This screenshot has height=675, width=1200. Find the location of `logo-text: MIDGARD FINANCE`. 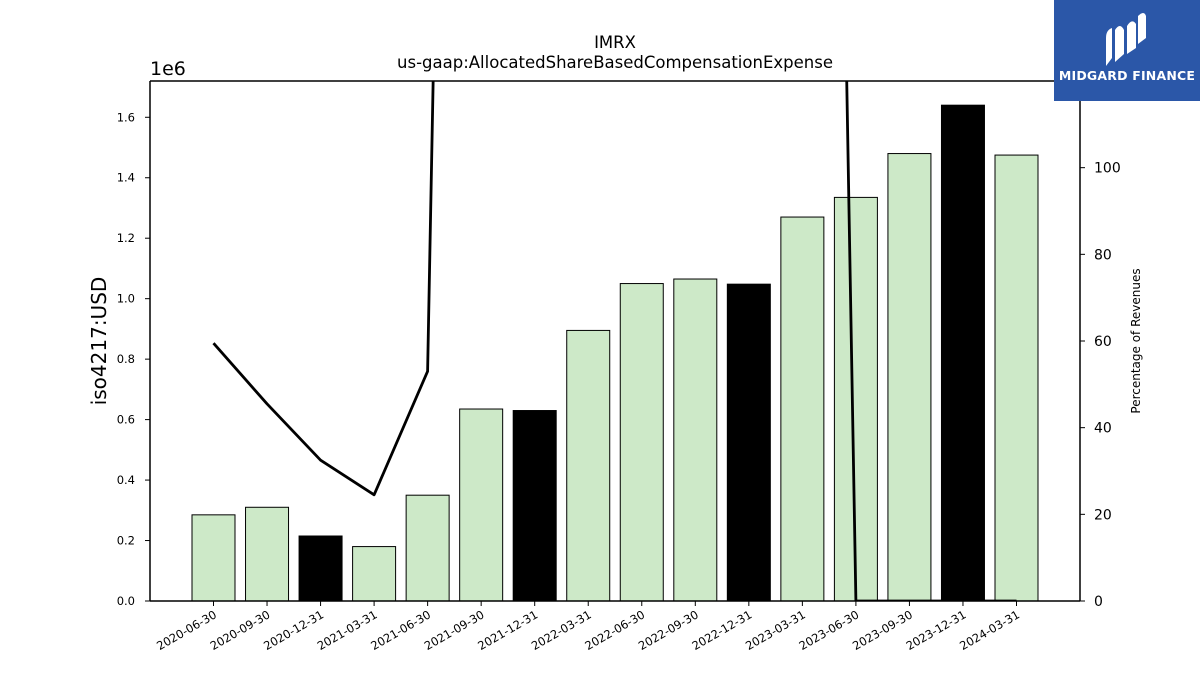

logo-text: MIDGARD FINANCE is located at coordinates (1127, 75).